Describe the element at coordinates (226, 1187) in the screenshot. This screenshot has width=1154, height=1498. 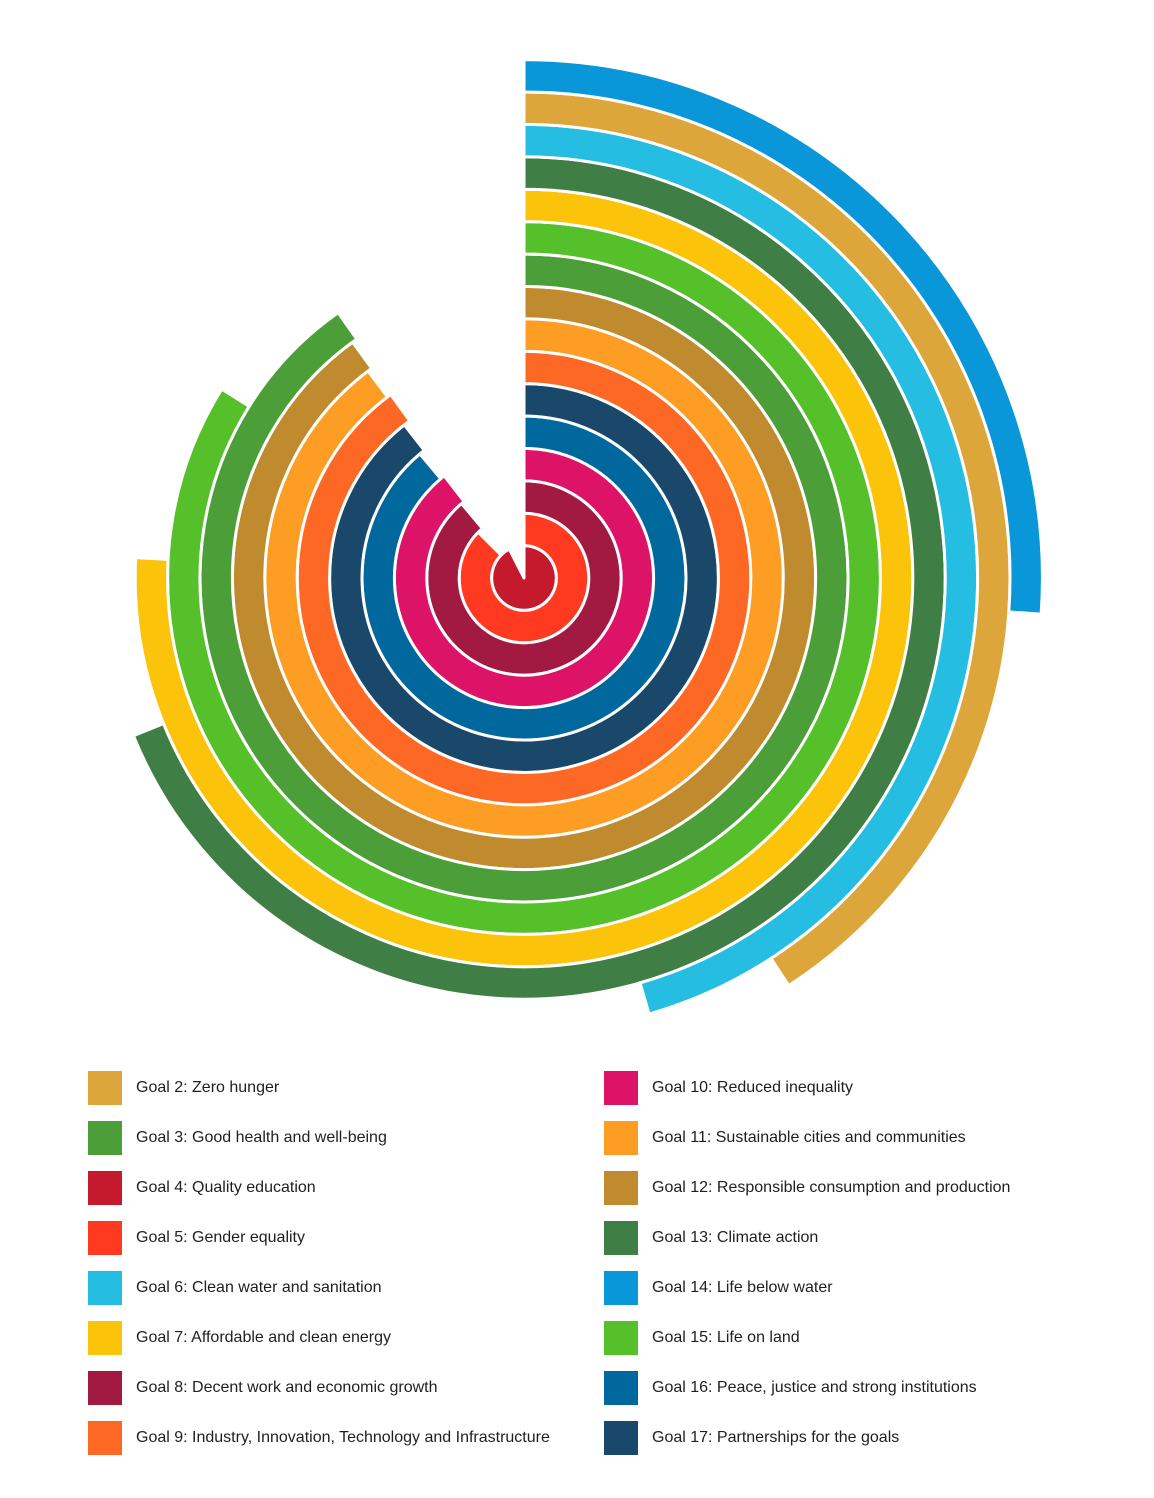
I see `legend-label: Goal 4: Quality education` at that location.